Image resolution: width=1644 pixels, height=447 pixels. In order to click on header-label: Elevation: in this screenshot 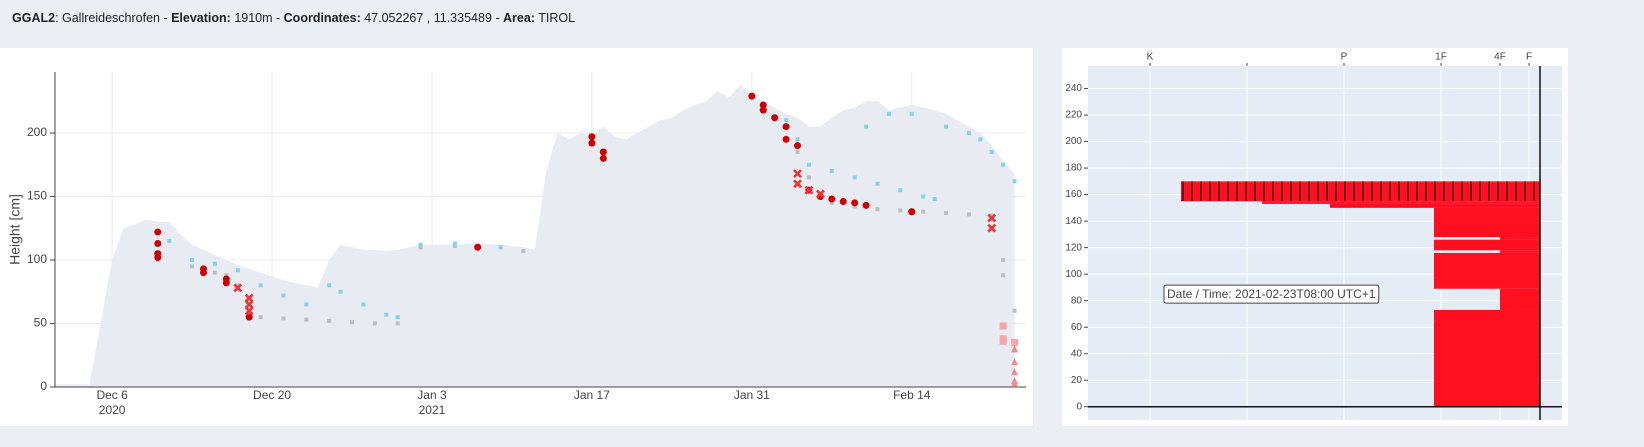, I will do `click(201, 18)`.